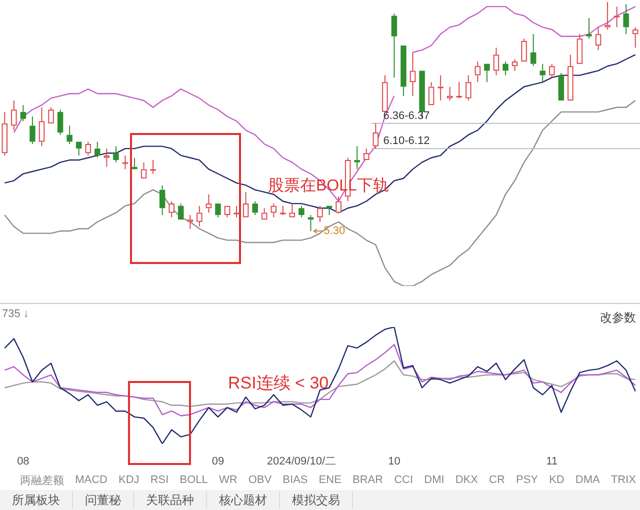  I want to click on text: 问董秘, so click(103, 500).